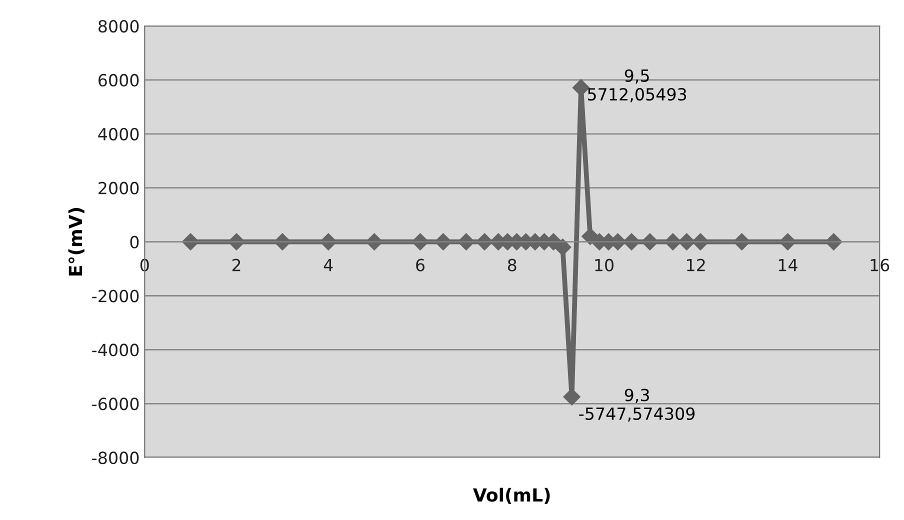 This screenshot has height=520, width=904. I want to click on y-tick-label: -8000, so click(115, 458).